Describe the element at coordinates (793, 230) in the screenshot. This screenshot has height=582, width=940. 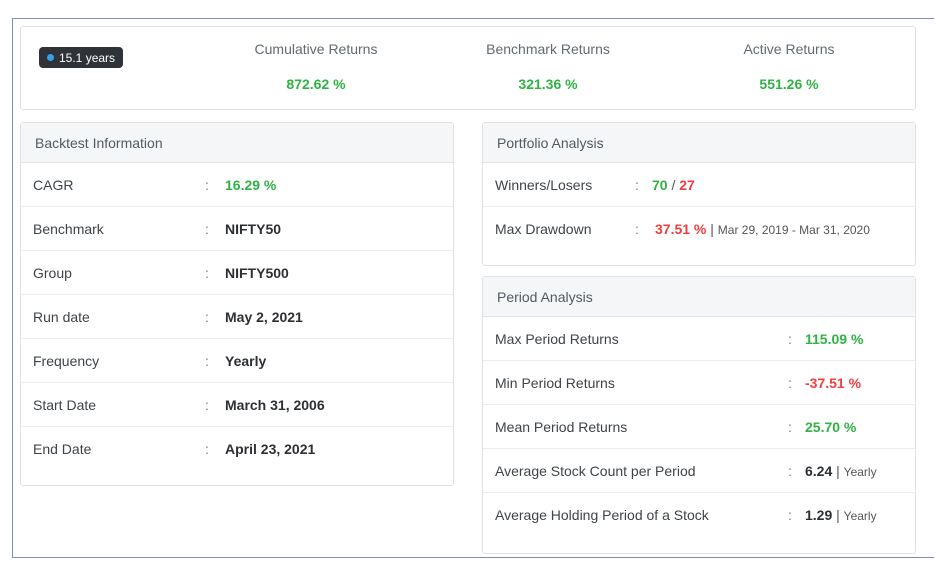
I see `max-drawdown-range: Mar 29, 2019 - Mar 31, 2020` at that location.